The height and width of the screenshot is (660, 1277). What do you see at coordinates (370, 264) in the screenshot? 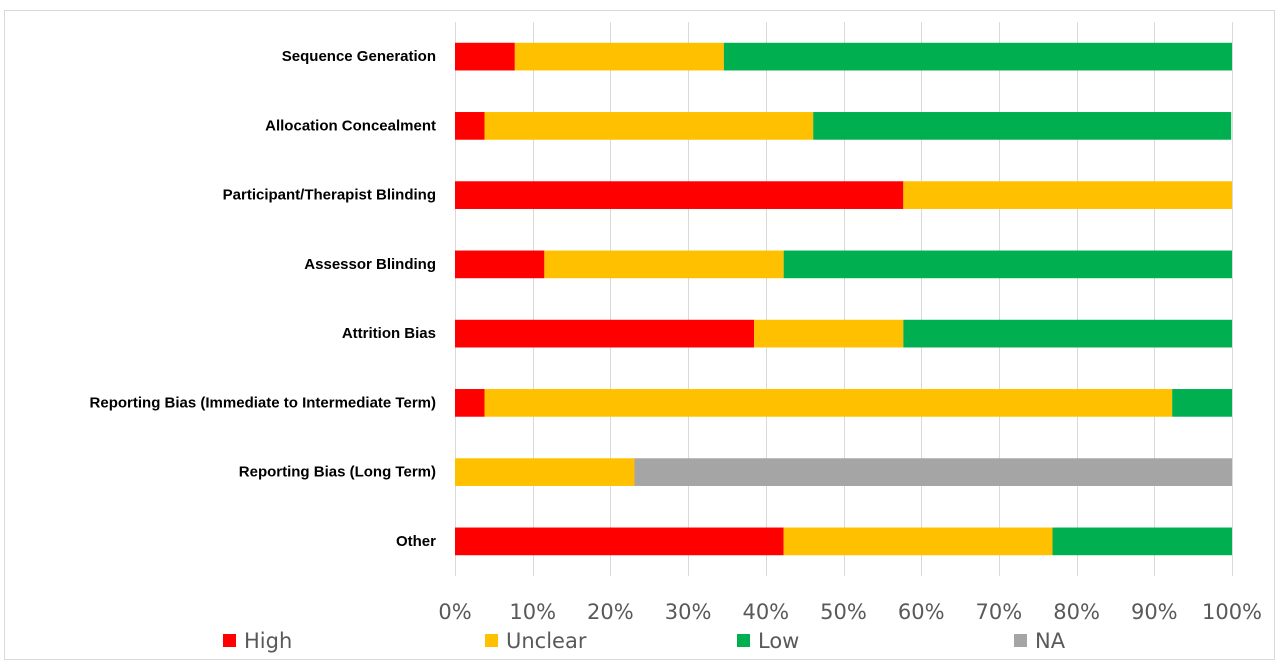
I see `category-label: Assessor Blinding` at bounding box center [370, 264].